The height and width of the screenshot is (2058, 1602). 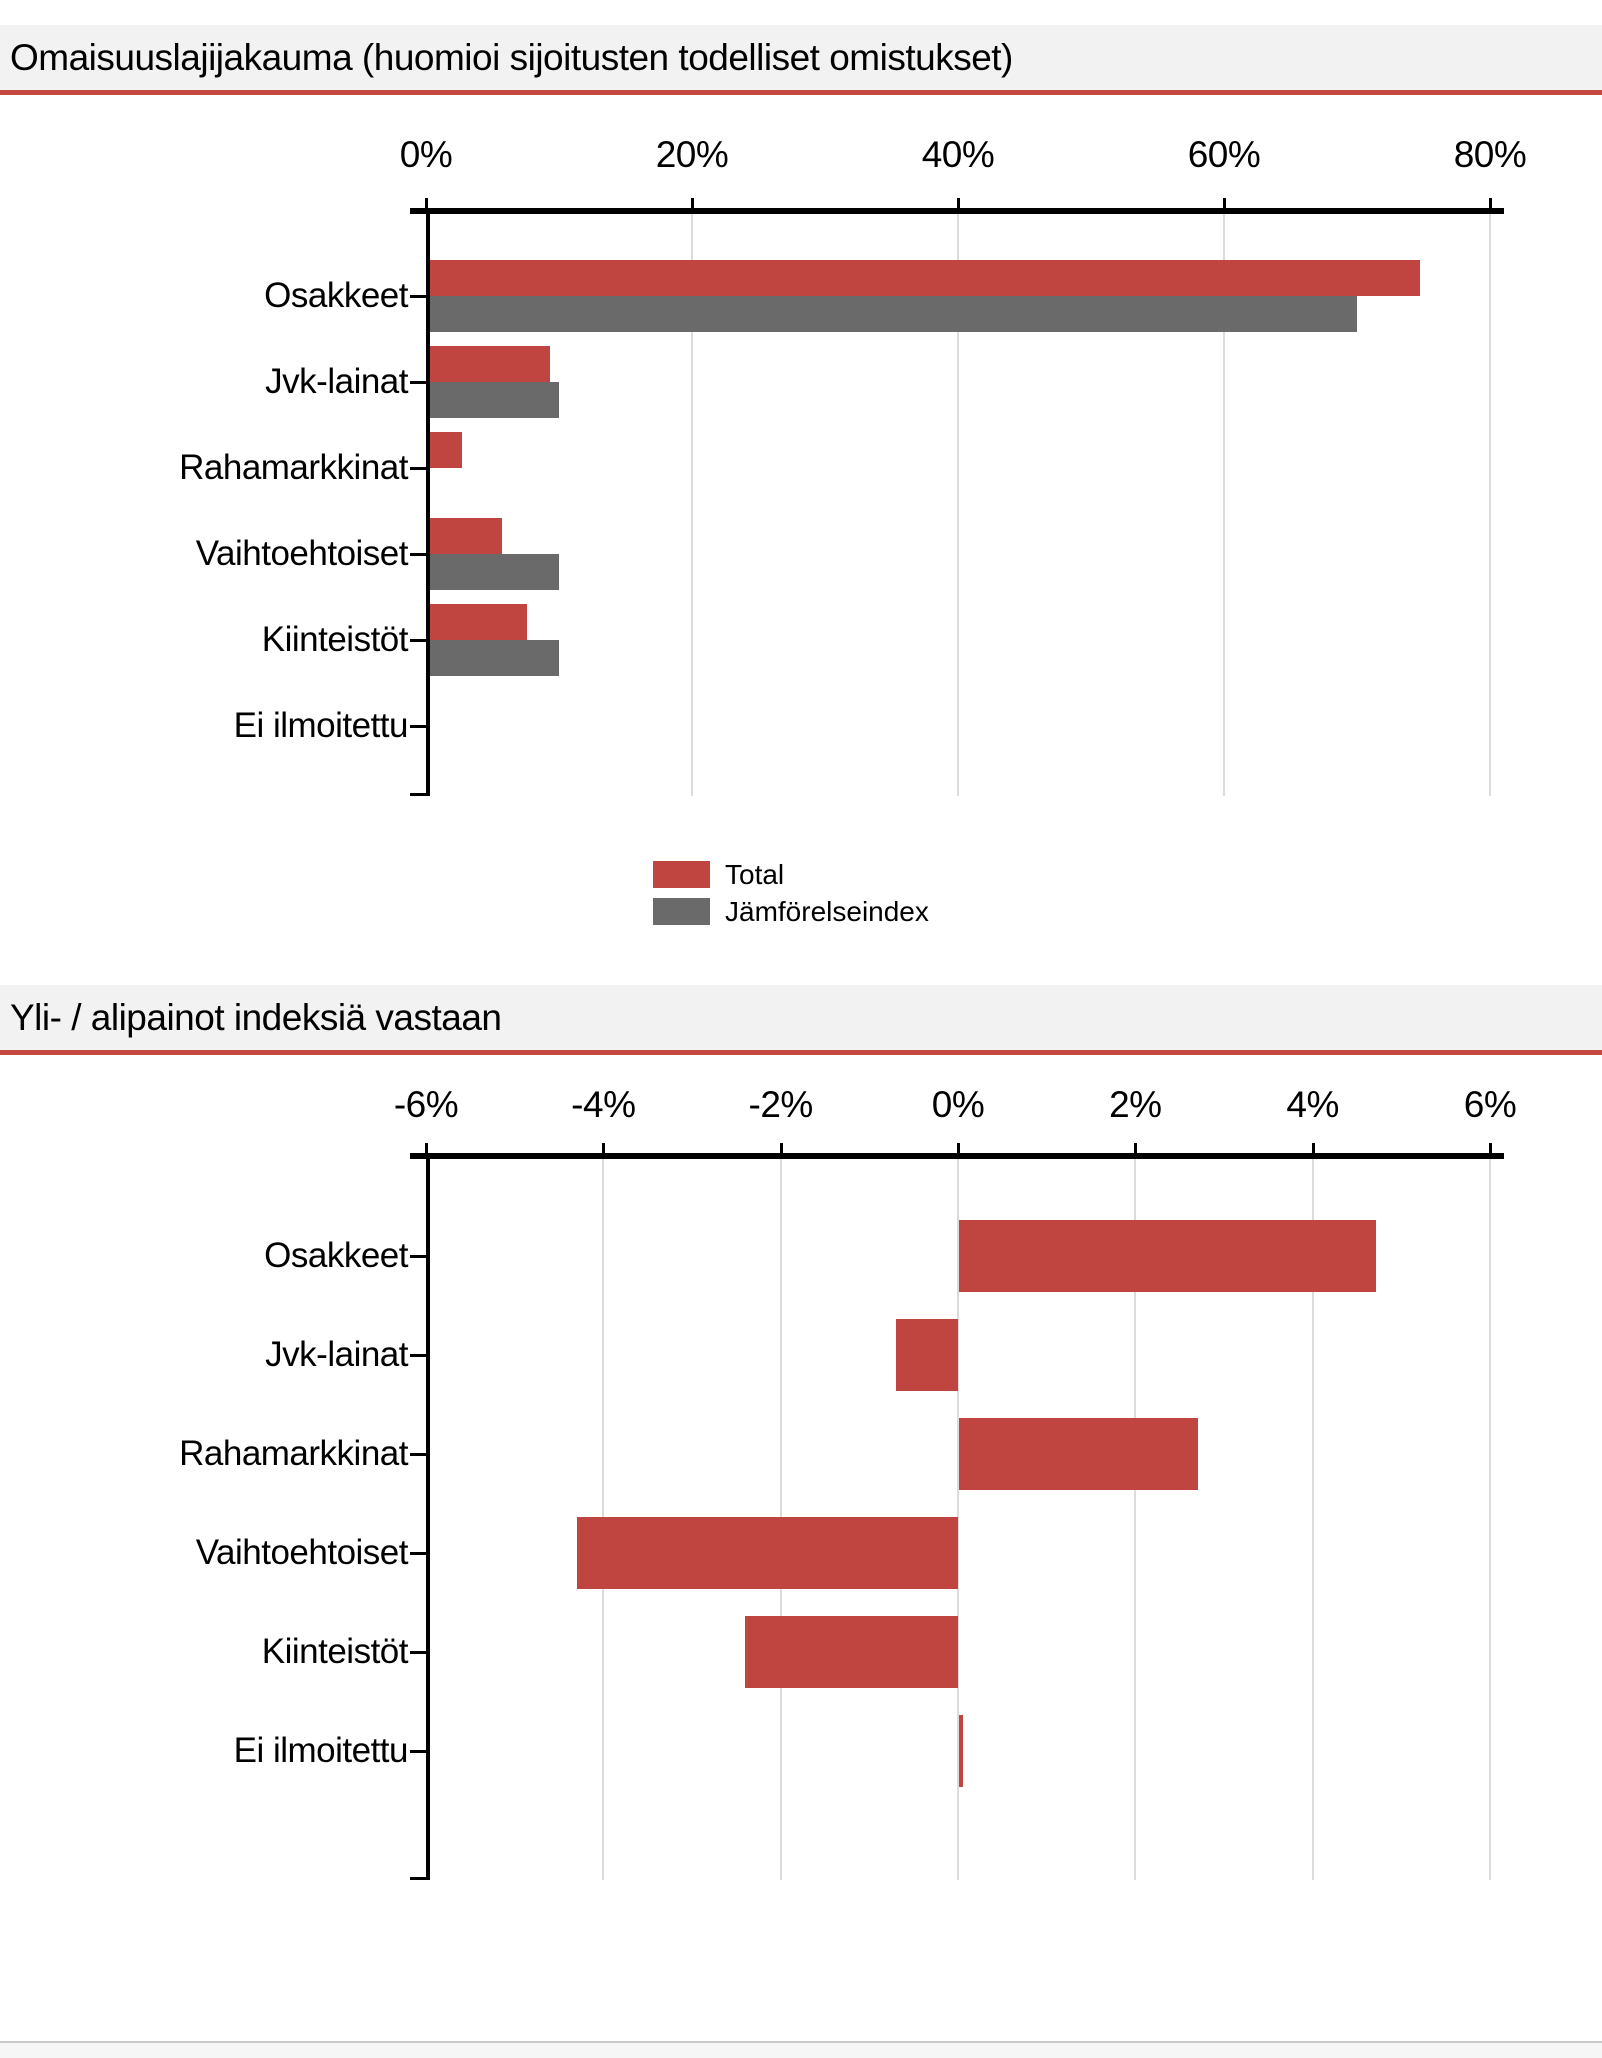 What do you see at coordinates (755, 874) in the screenshot?
I see `legend-label-total: Total` at bounding box center [755, 874].